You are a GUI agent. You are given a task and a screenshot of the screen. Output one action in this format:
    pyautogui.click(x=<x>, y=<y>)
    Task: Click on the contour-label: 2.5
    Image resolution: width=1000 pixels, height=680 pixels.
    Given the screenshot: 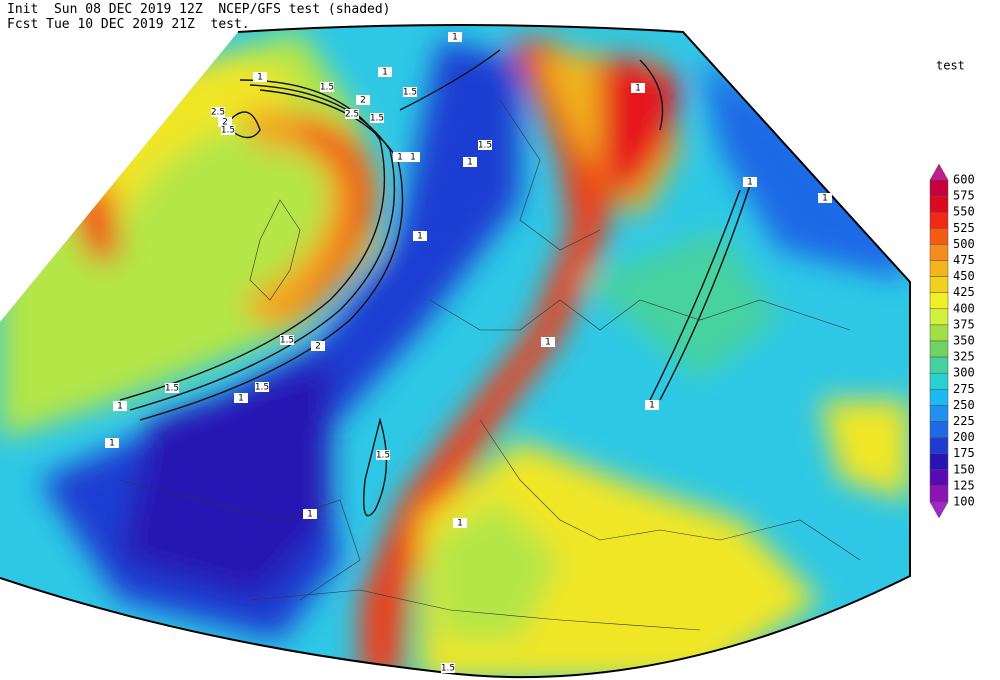 What is the action you would take?
    pyautogui.click(x=218, y=112)
    